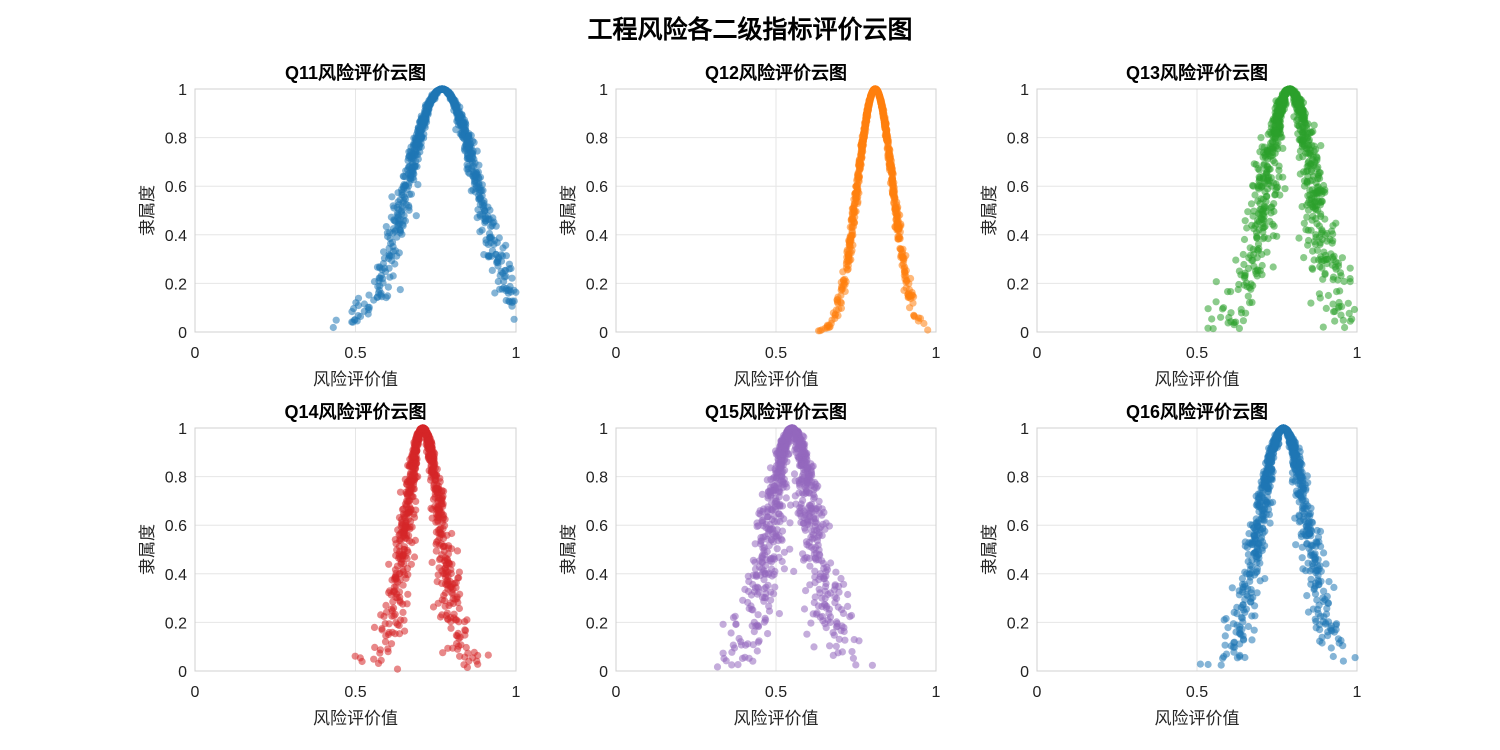 This screenshot has height=750, width=1500. Describe the element at coordinates (776, 72) in the screenshot. I see `subplot-title: Q12风险评价云图` at that location.